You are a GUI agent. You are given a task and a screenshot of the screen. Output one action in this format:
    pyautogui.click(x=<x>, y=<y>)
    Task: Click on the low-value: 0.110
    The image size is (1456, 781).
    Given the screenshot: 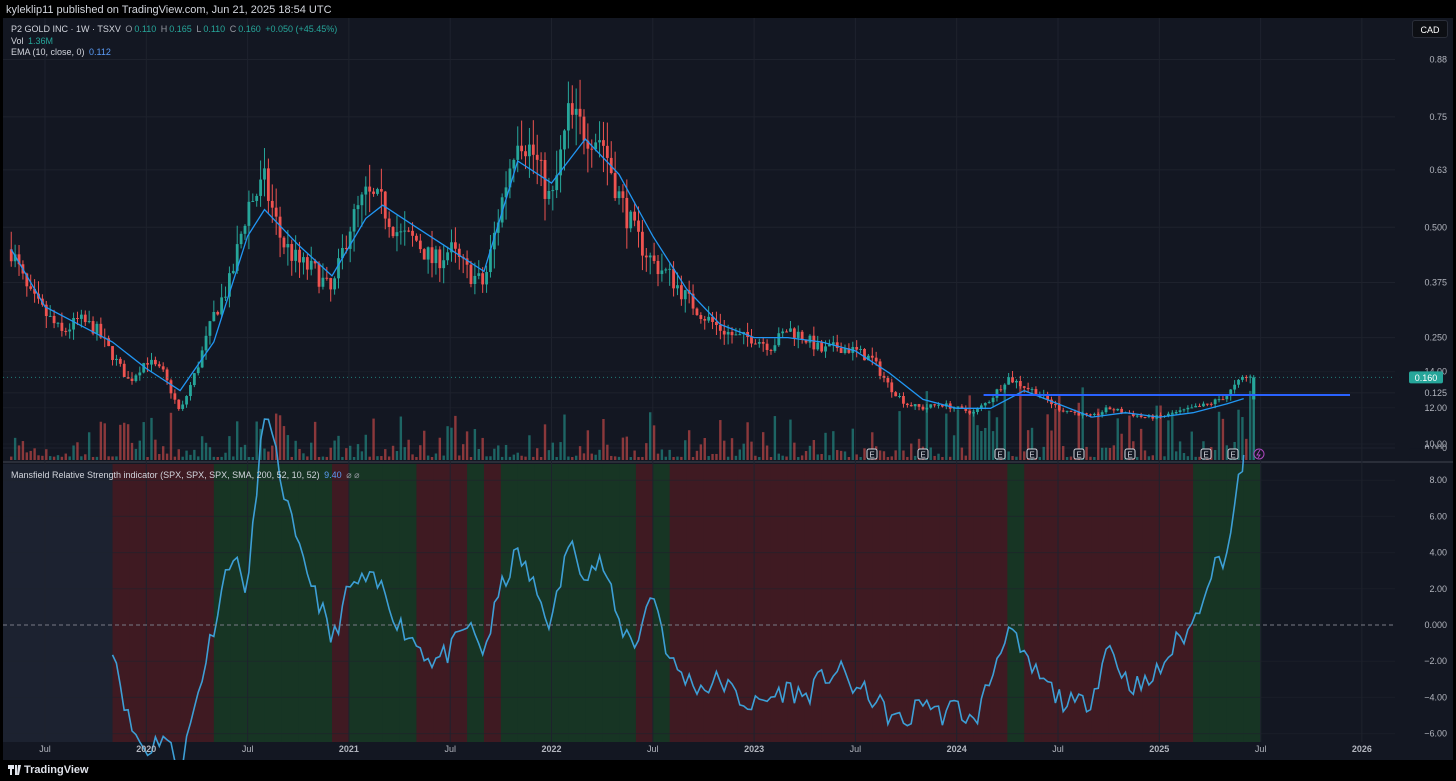 What is the action you would take?
    pyautogui.click(x=214, y=29)
    